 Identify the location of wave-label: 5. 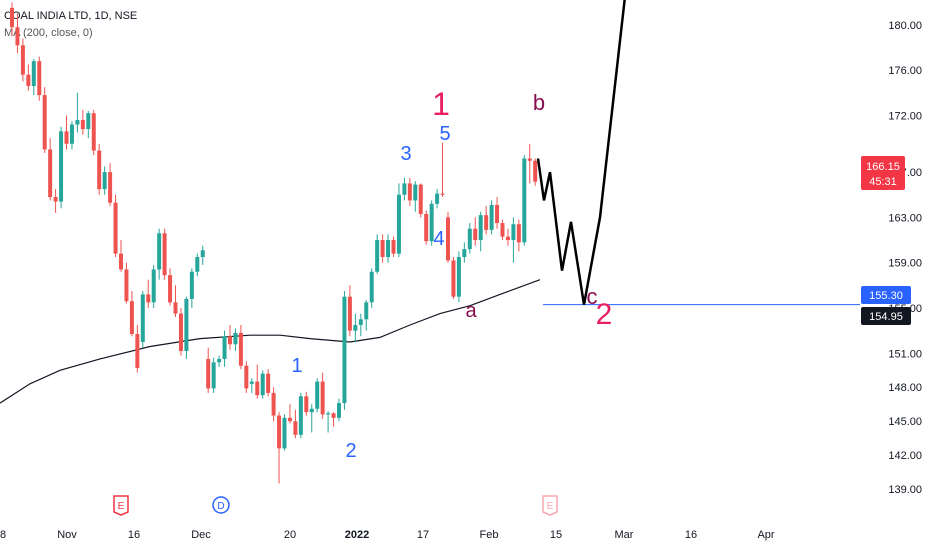
(444, 134).